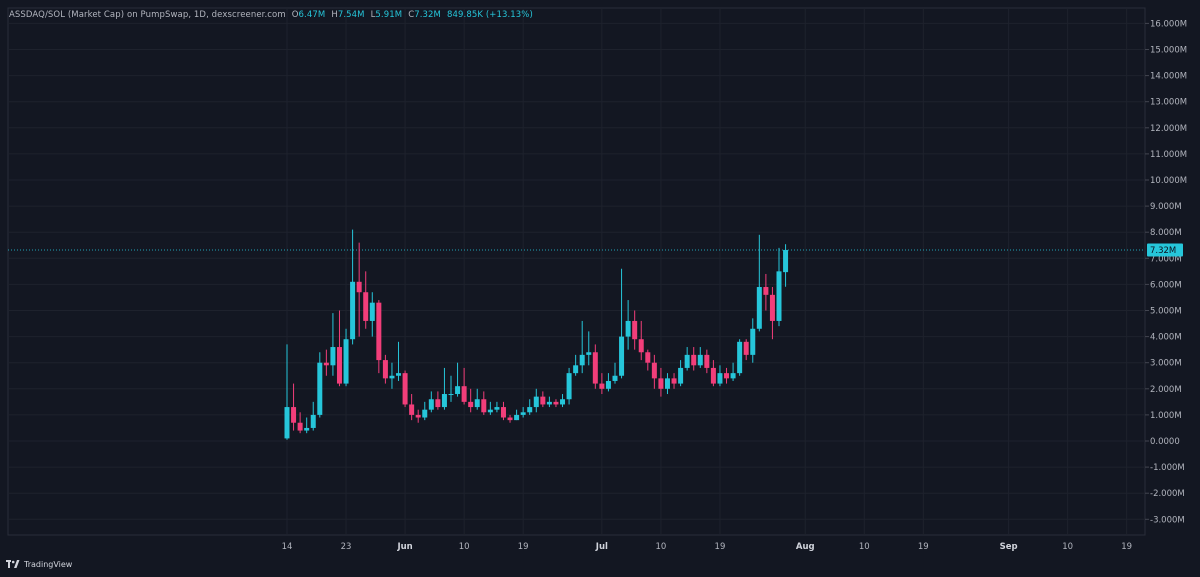  Describe the element at coordinates (1167, 494) in the screenshot. I see `y-tick-label: -2.000M` at that location.